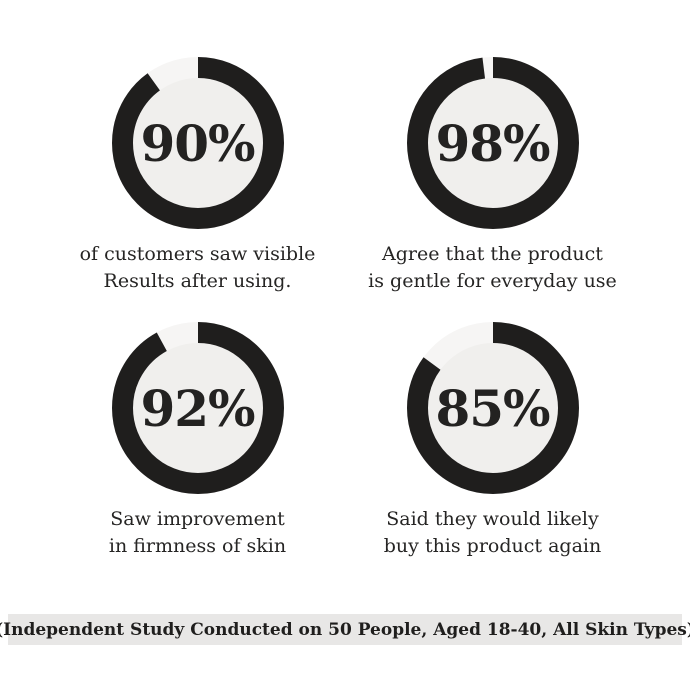 Image resolution: width=690 pixels, height=700 pixels. Describe the element at coordinates (492, 546) in the screenshot. I see `stat-caption-line-2: buy this product again` at that location.